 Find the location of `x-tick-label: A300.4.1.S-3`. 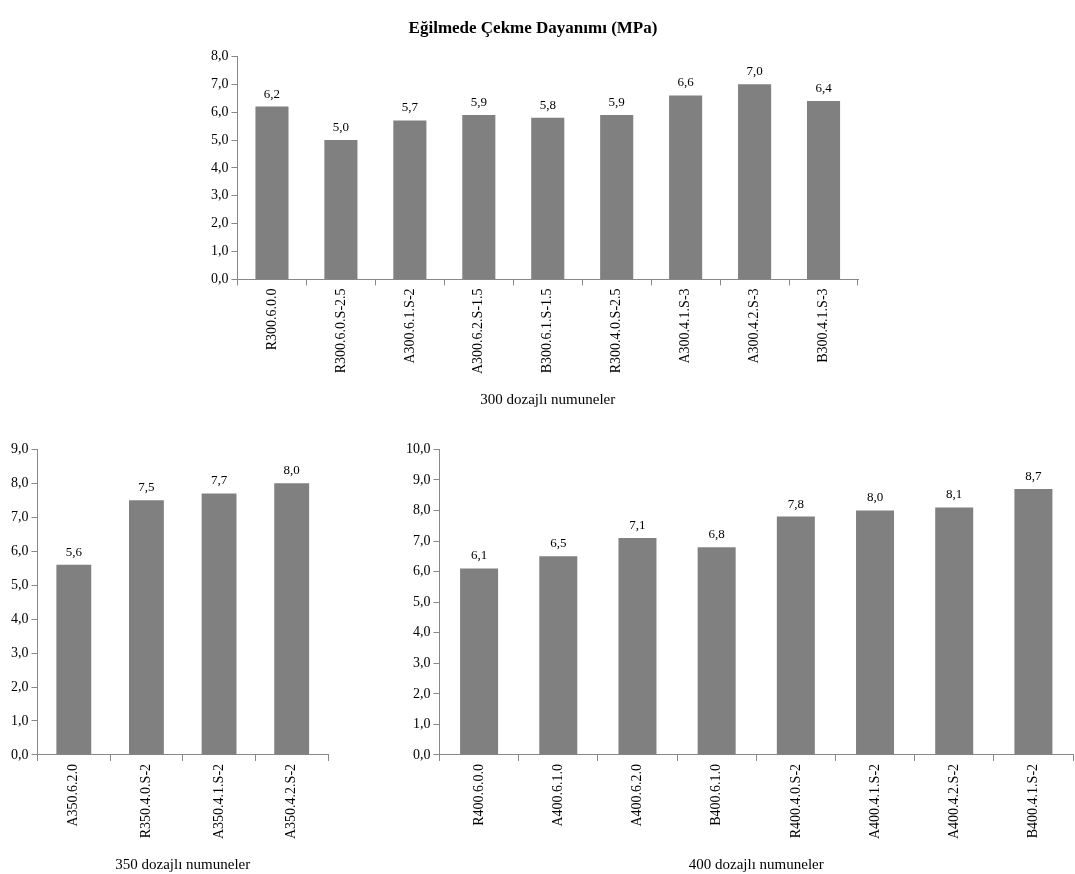

x-tick-label: A300.4.1.S-3 is located at coordinates (685, 326).